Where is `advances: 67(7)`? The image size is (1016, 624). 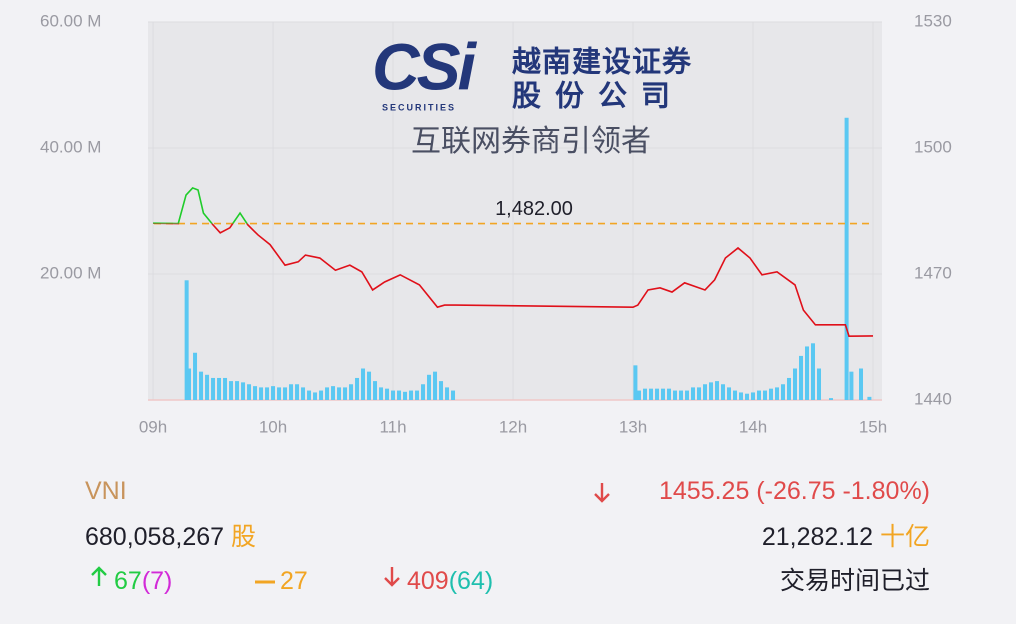
advances: 67(7) is located at coordinates (143, 581).